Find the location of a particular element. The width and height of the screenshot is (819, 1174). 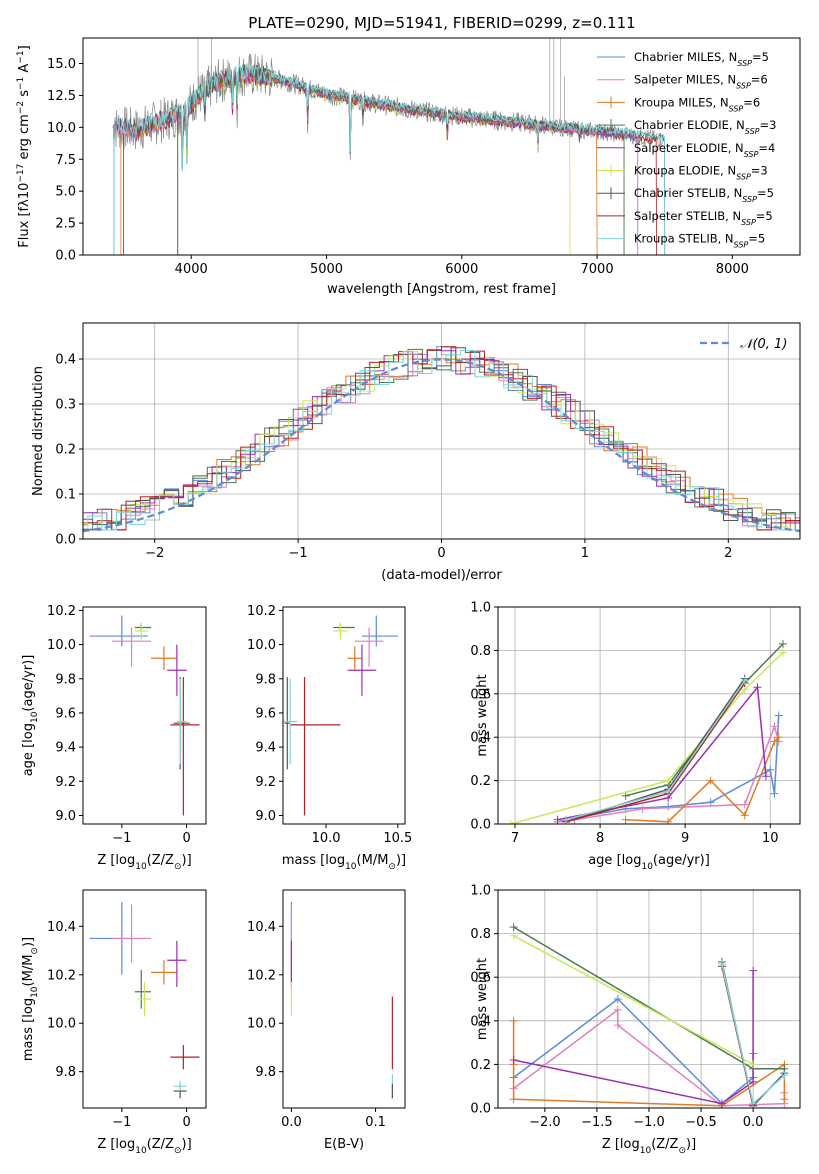

y-tick-label: 5.0 is located at coordinates (65, 192).